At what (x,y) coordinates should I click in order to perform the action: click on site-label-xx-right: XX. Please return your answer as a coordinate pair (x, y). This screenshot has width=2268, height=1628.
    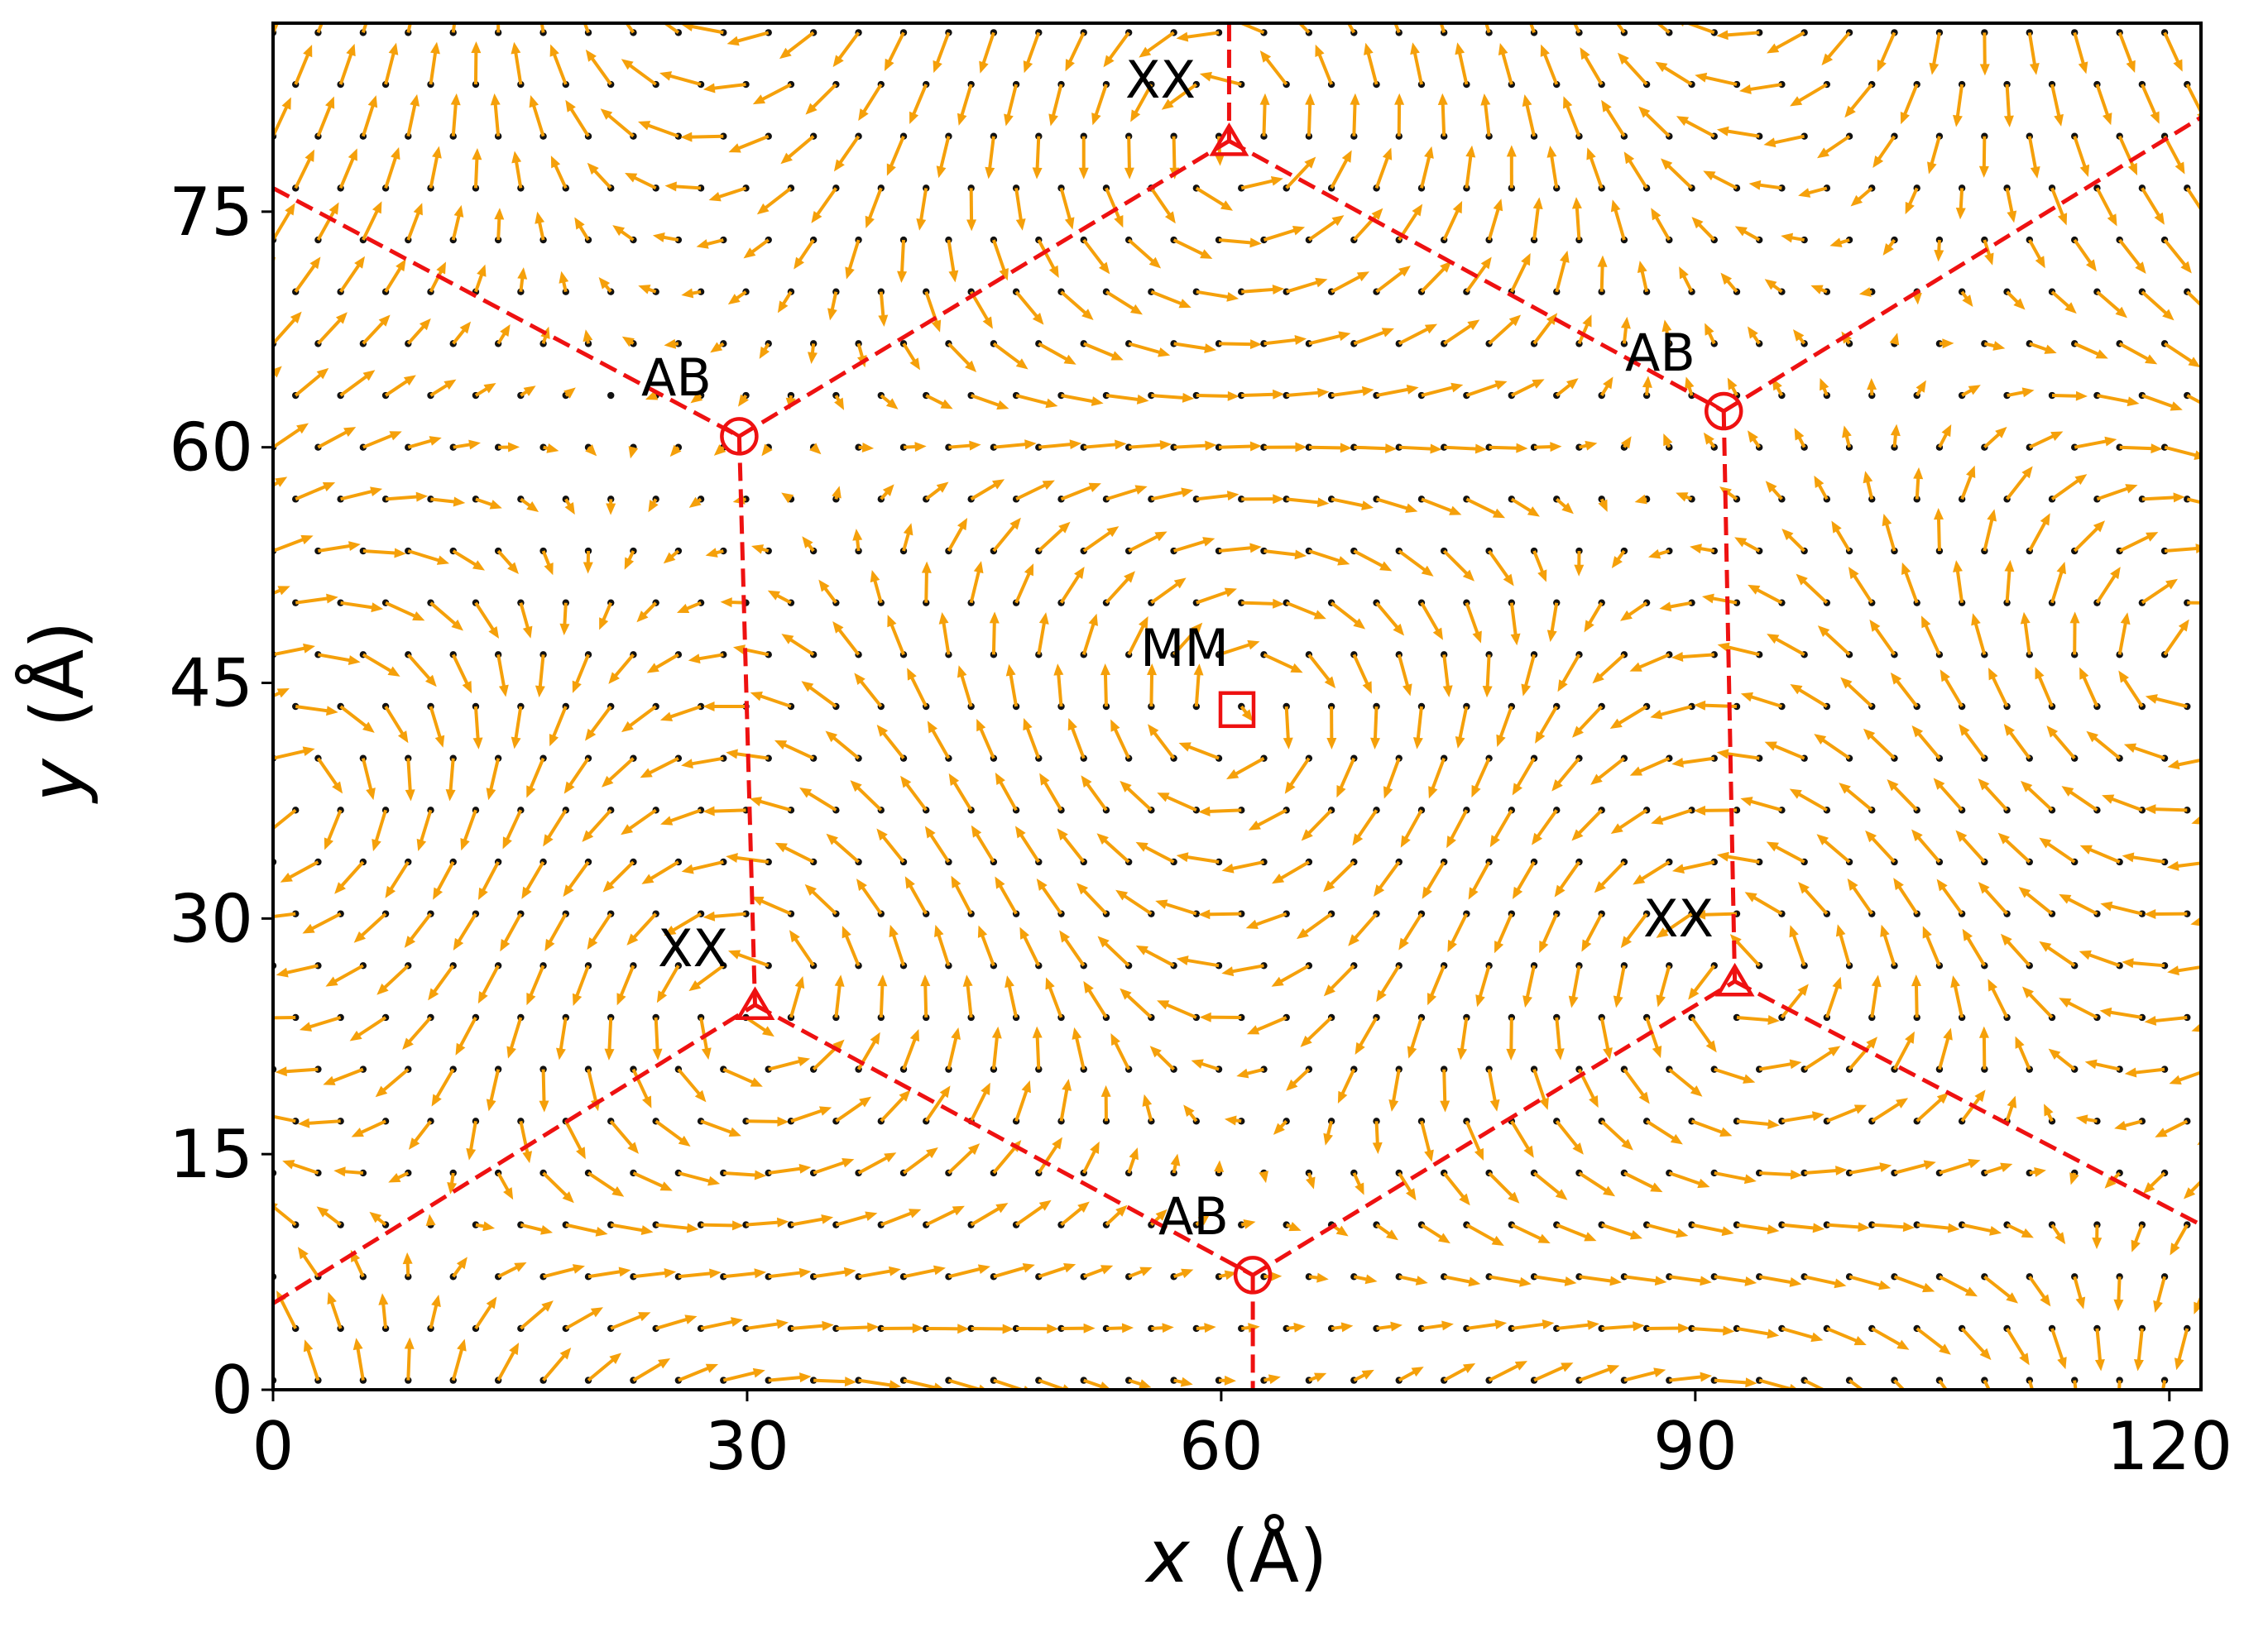
    Looking at the image, I should click on (1678, 919).